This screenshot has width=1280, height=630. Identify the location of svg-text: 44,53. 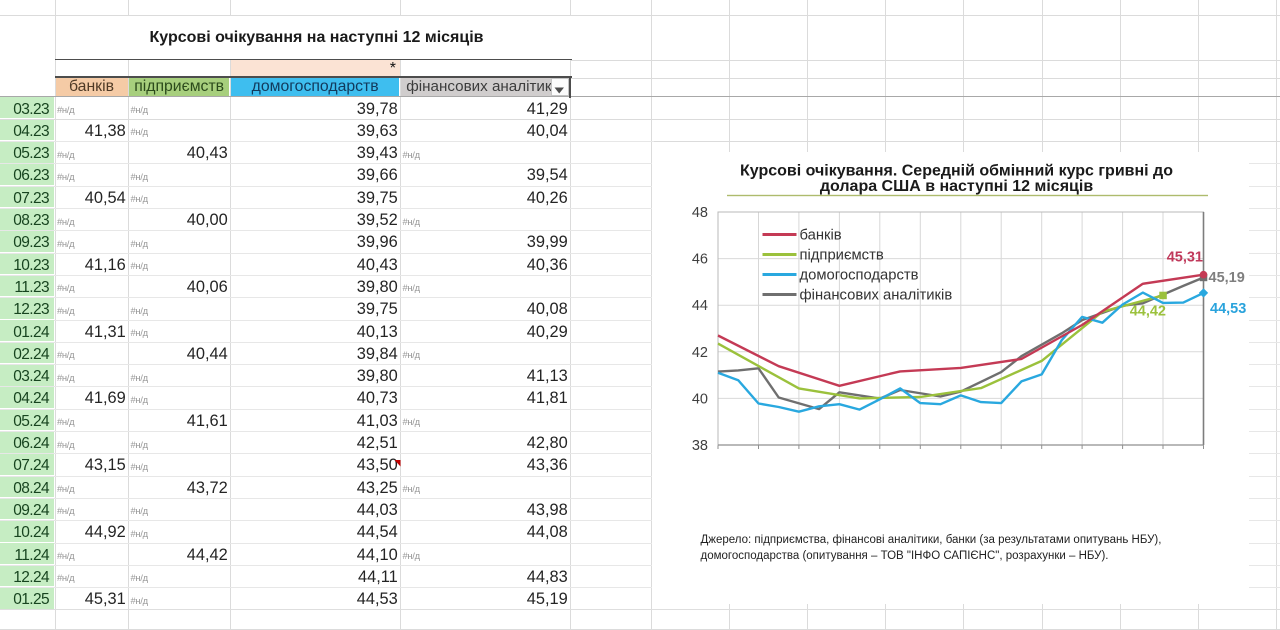
(1228, 309).